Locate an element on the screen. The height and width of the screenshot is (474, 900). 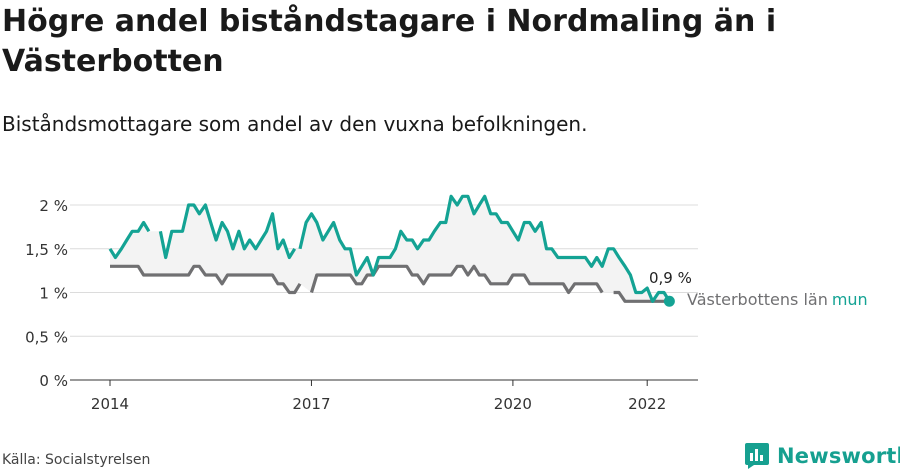
x-tick-label: 2014 is located at coordinates (110, 404).